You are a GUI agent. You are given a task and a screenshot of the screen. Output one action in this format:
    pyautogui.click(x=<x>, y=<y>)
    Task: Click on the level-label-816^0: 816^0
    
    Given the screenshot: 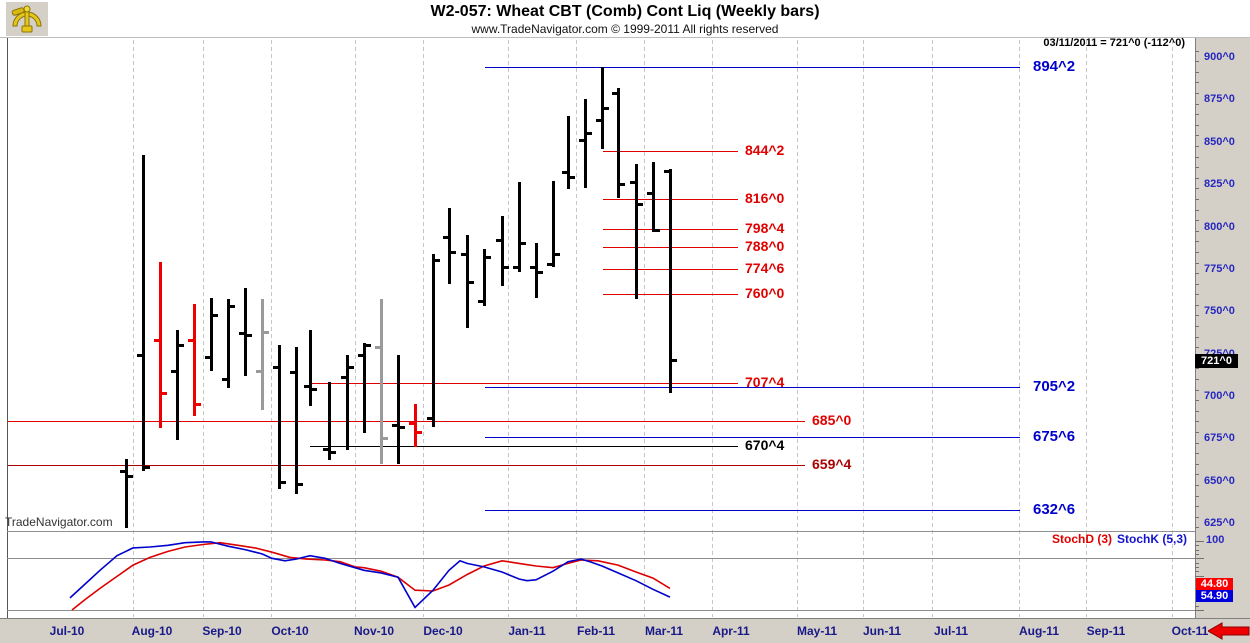 What is the action you would take?
    pyautogui.click(x=765, y=198)
    